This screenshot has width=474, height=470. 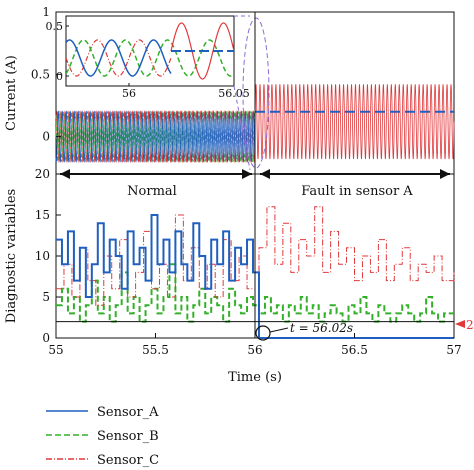 I want to click on zoom-inset: 56 56.05 0 0.5, so click(x=148, y=57).